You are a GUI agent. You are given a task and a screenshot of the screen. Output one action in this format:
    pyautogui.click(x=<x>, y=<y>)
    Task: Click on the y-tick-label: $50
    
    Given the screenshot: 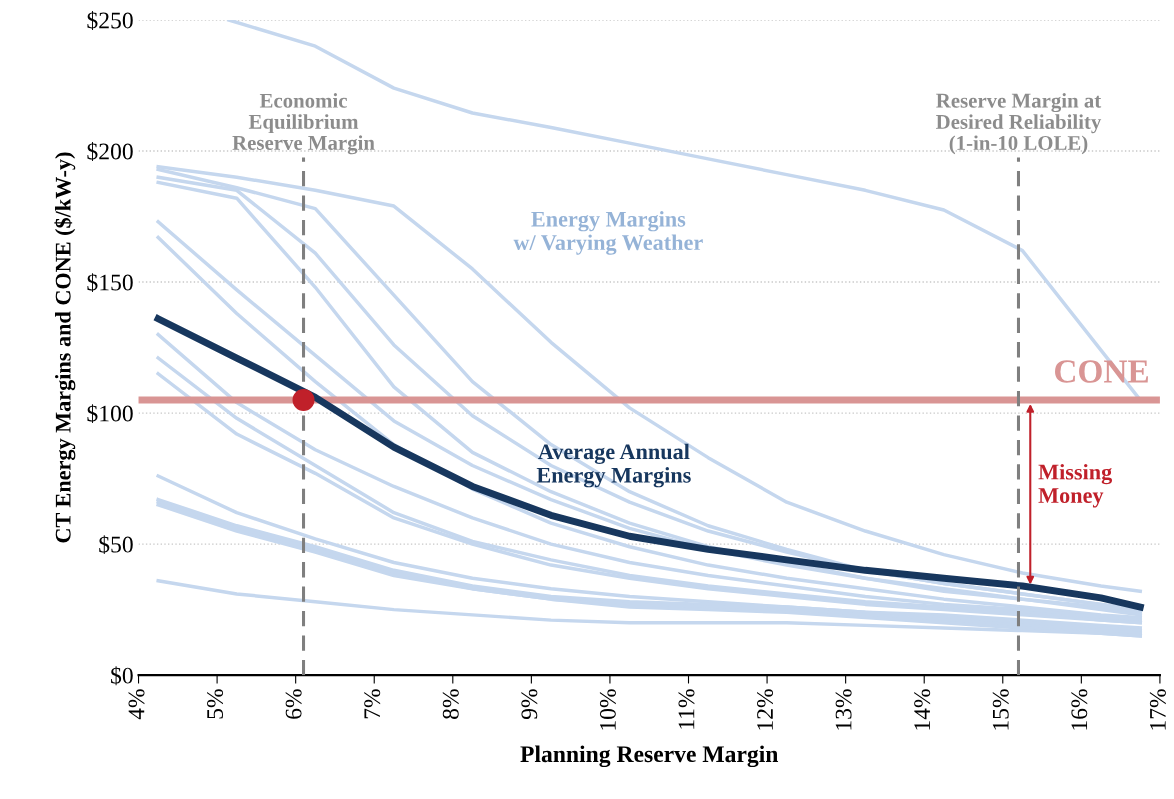 What is the action you would take?
    pyautogui.click(x=116, y=545)
    